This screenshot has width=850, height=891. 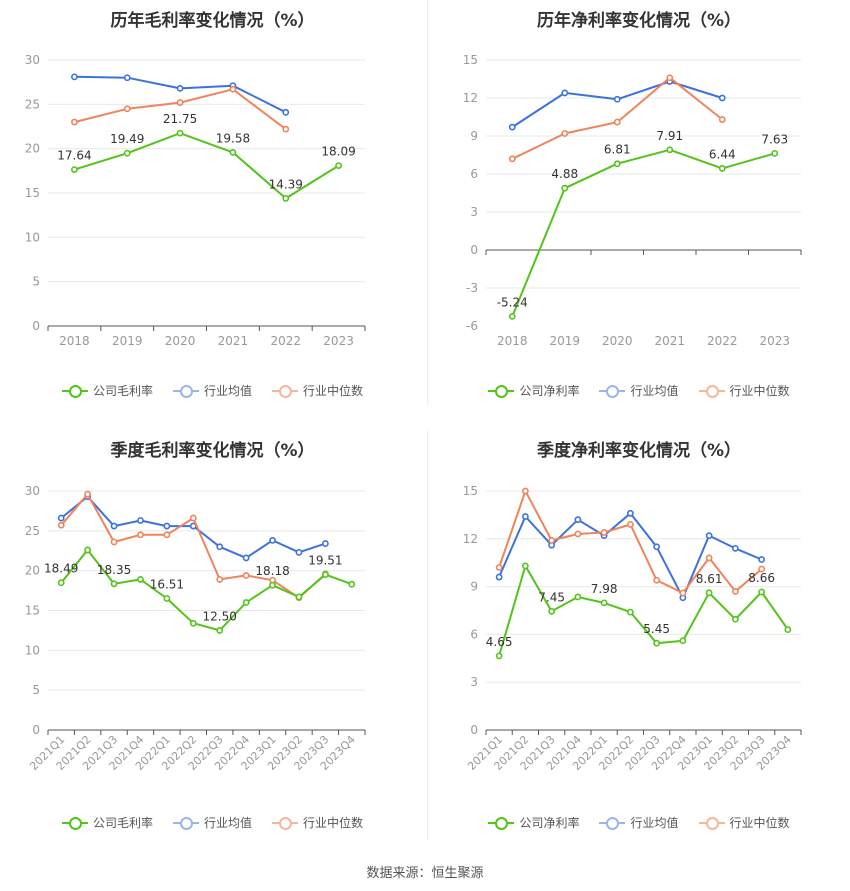 What do you see at coordinates (499, 642) in the screenshot?
I see `data-label: 4.65` at bounding box center [499, 642].